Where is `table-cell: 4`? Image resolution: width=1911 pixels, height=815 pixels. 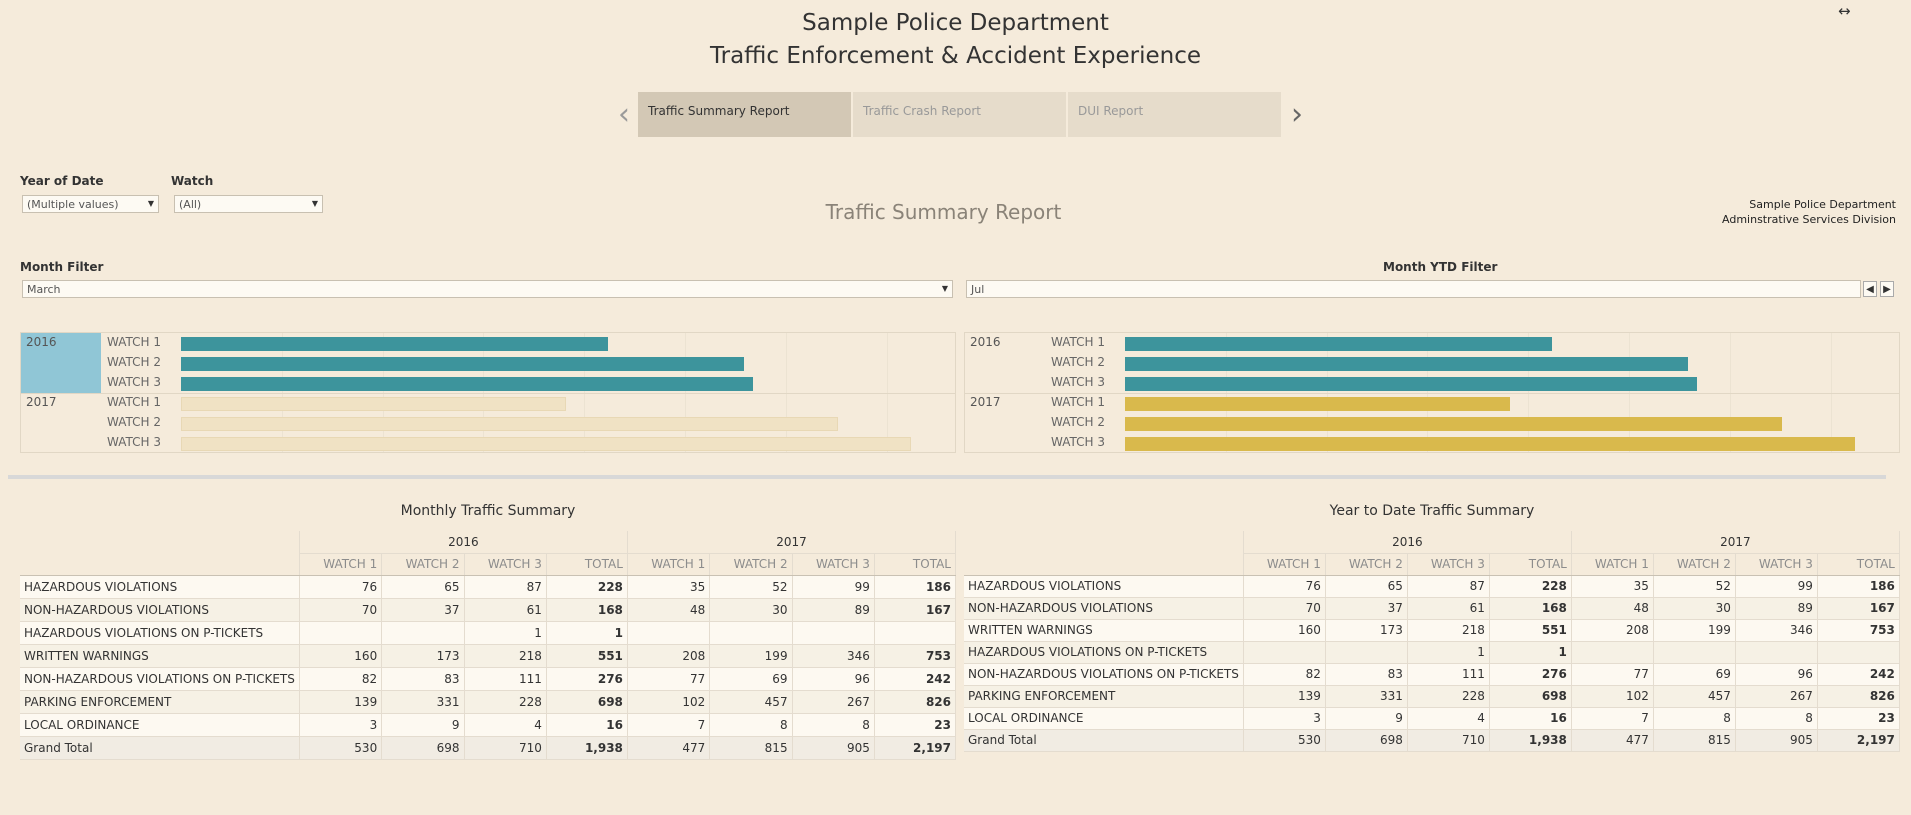 table-cell: 4 is located at coordinates (505, 725).